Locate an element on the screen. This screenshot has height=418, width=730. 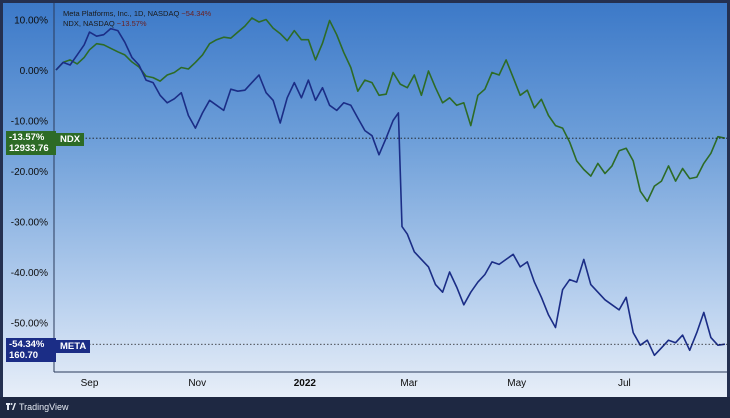
meta-symbol-tag: META is located at coordinates (73, 346).